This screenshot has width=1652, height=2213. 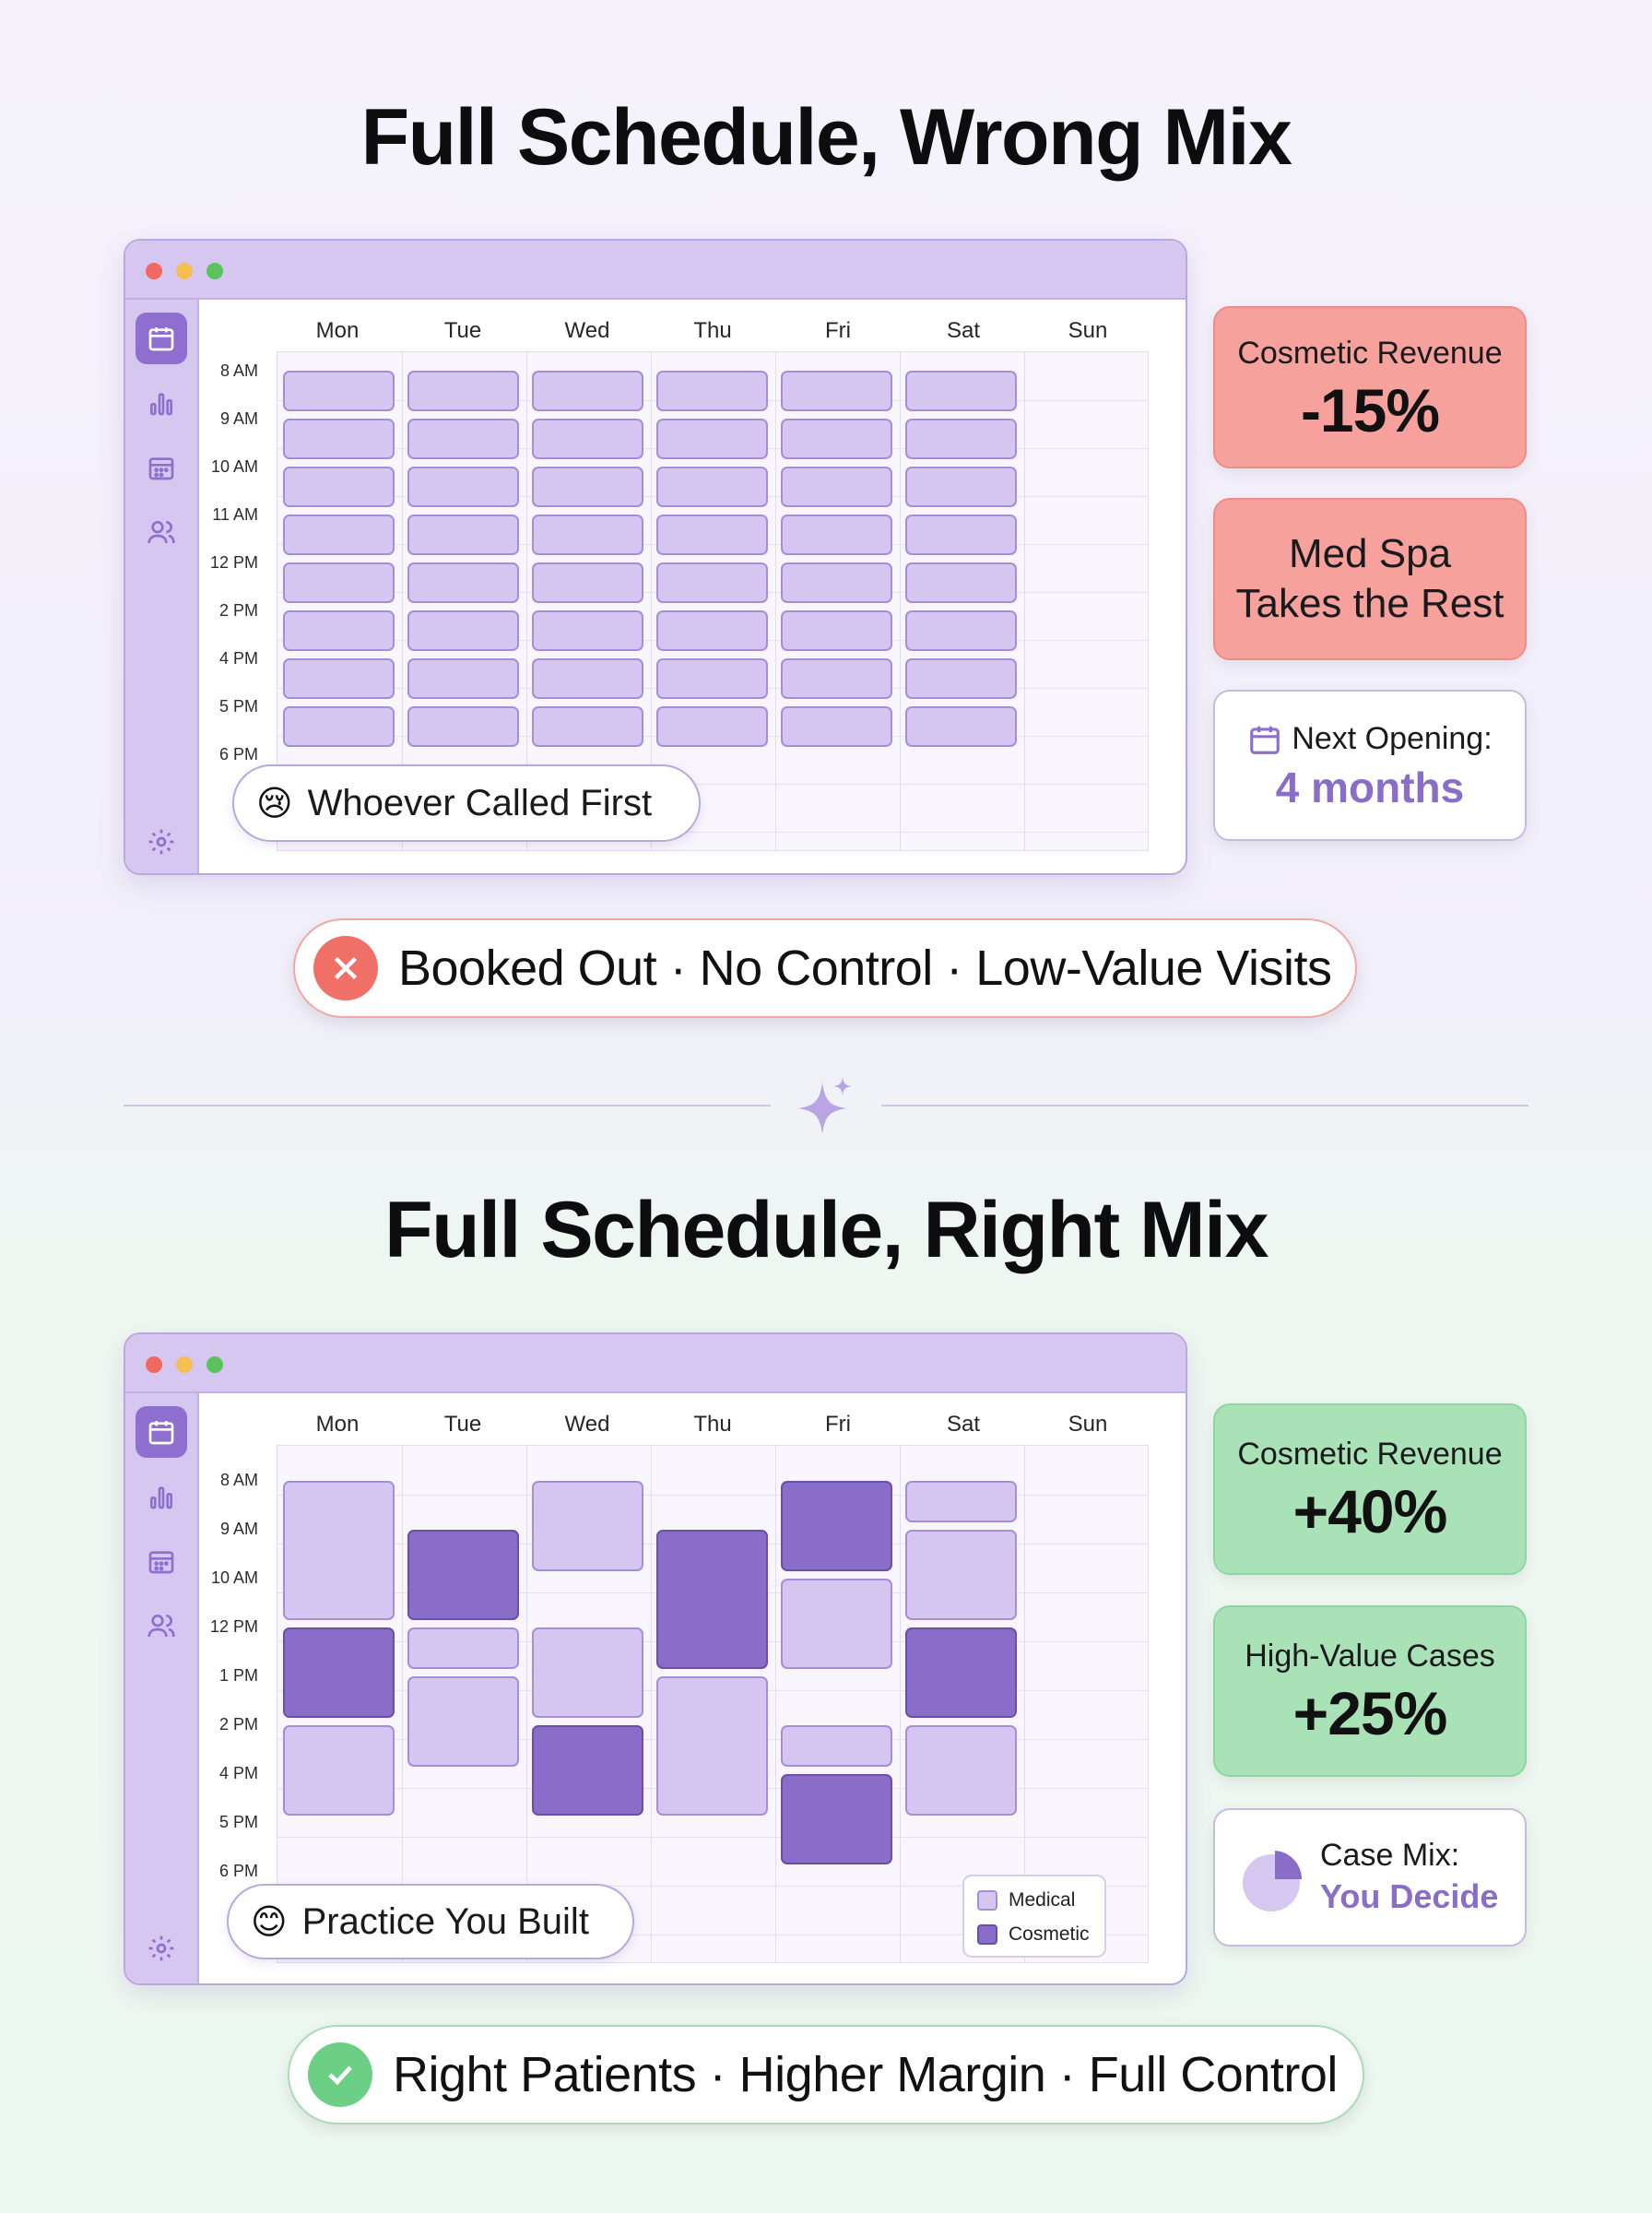 I want to click on cosmetic-revenue-card: Cosmetic Revenue +40%, so click(x=1370, y=1489).